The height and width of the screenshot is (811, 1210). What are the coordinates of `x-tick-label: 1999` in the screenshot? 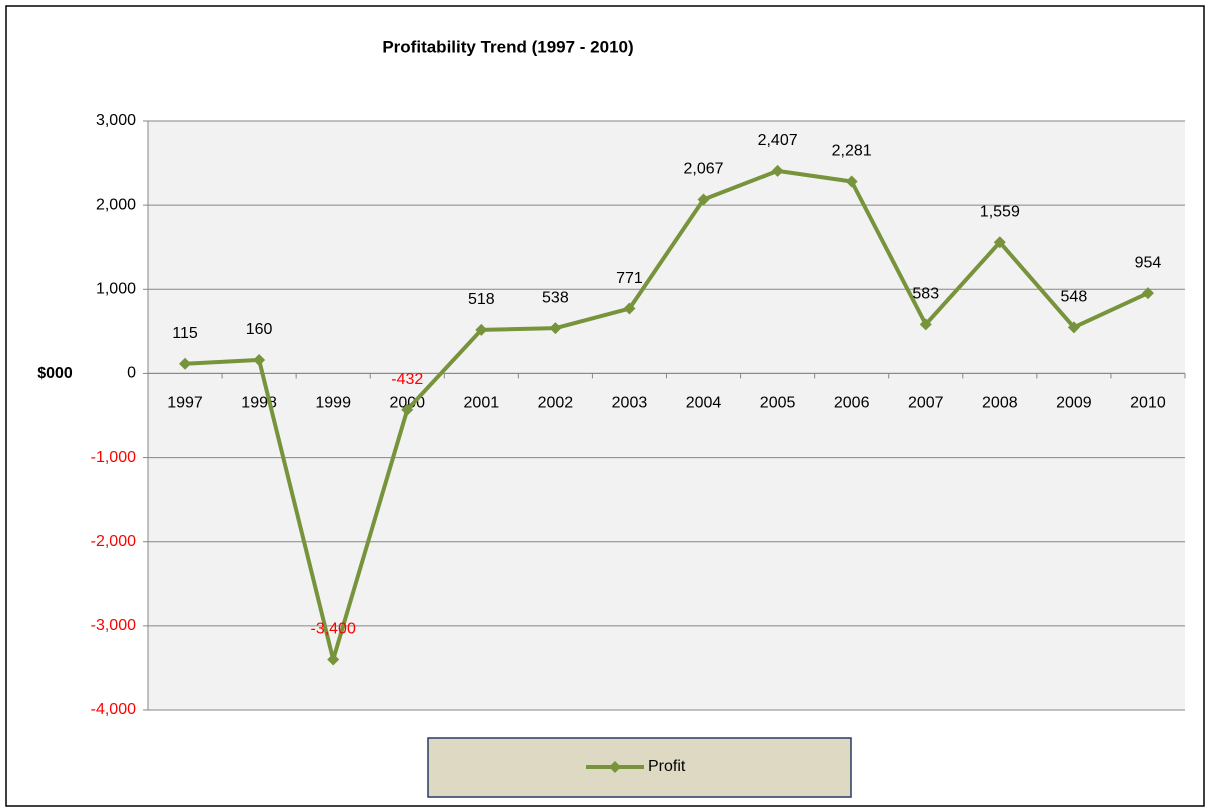 It's located at (333, 403).